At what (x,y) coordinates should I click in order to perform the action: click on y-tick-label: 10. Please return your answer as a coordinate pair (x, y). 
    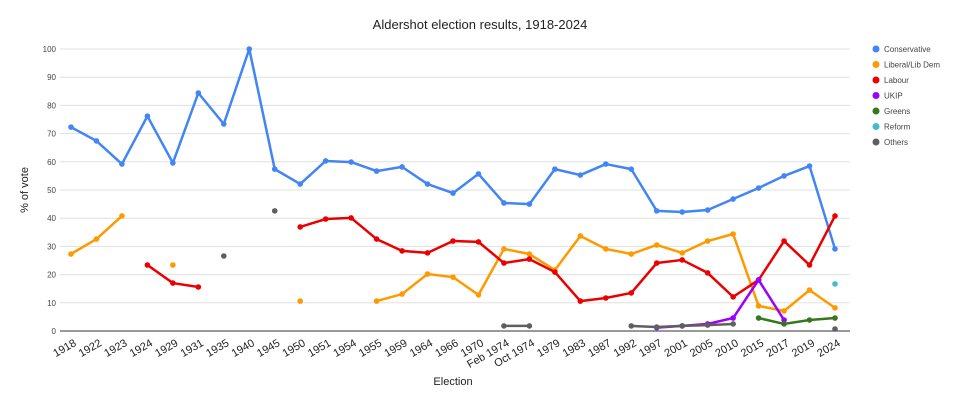
    Looking at the image, I should click on (51, 303).